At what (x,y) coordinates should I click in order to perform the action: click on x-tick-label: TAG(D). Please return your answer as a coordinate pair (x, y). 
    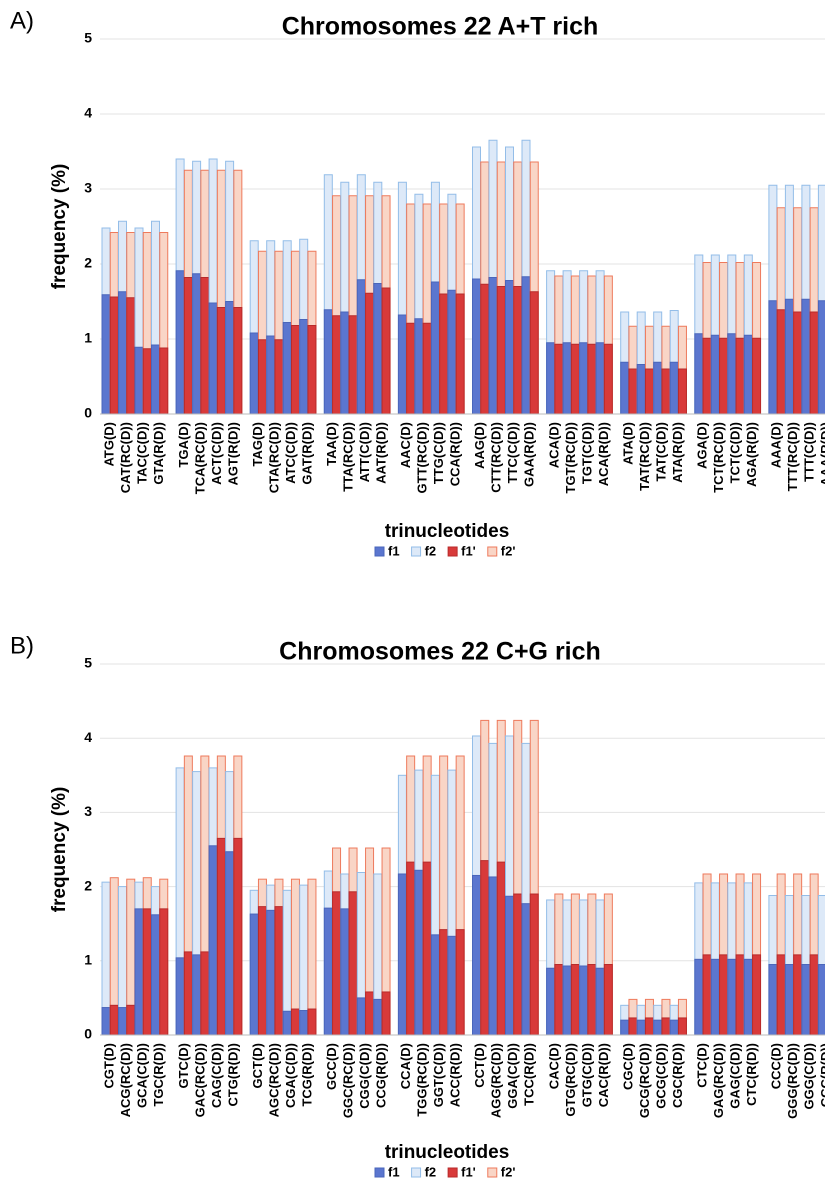
    Looking at the image, I should click on (257, 444).